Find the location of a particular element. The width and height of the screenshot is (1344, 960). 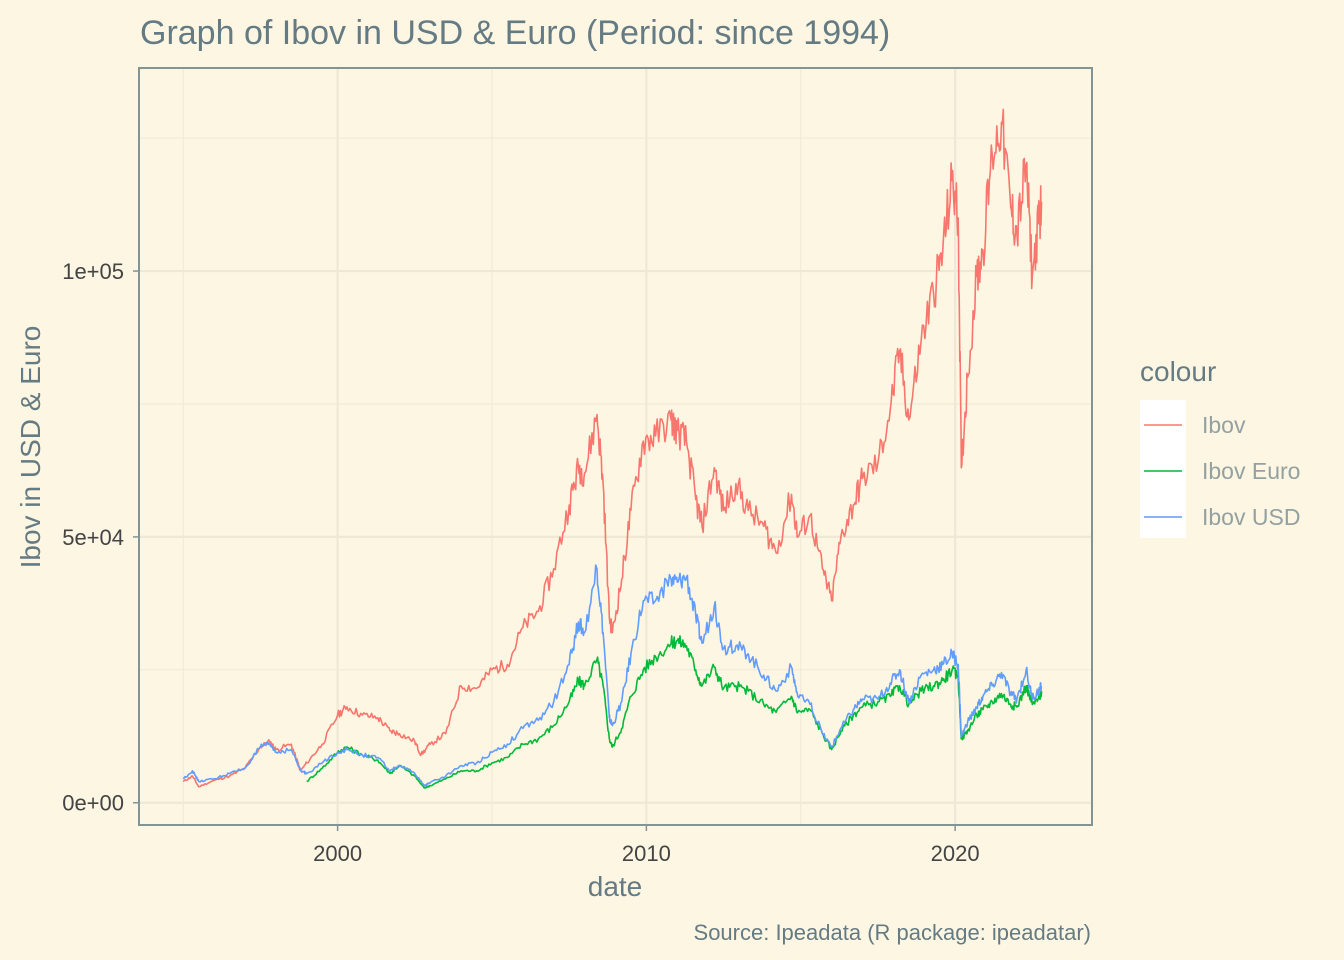

y-tick-label: 5e+04 is located at coordinates (93, 537).